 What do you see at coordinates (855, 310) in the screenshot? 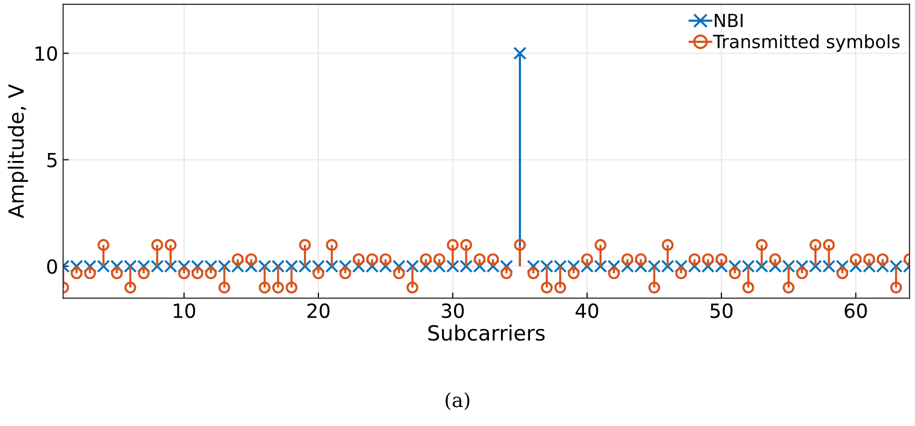
I see `x-tick-label: 60` at bounding box center [855, 310].